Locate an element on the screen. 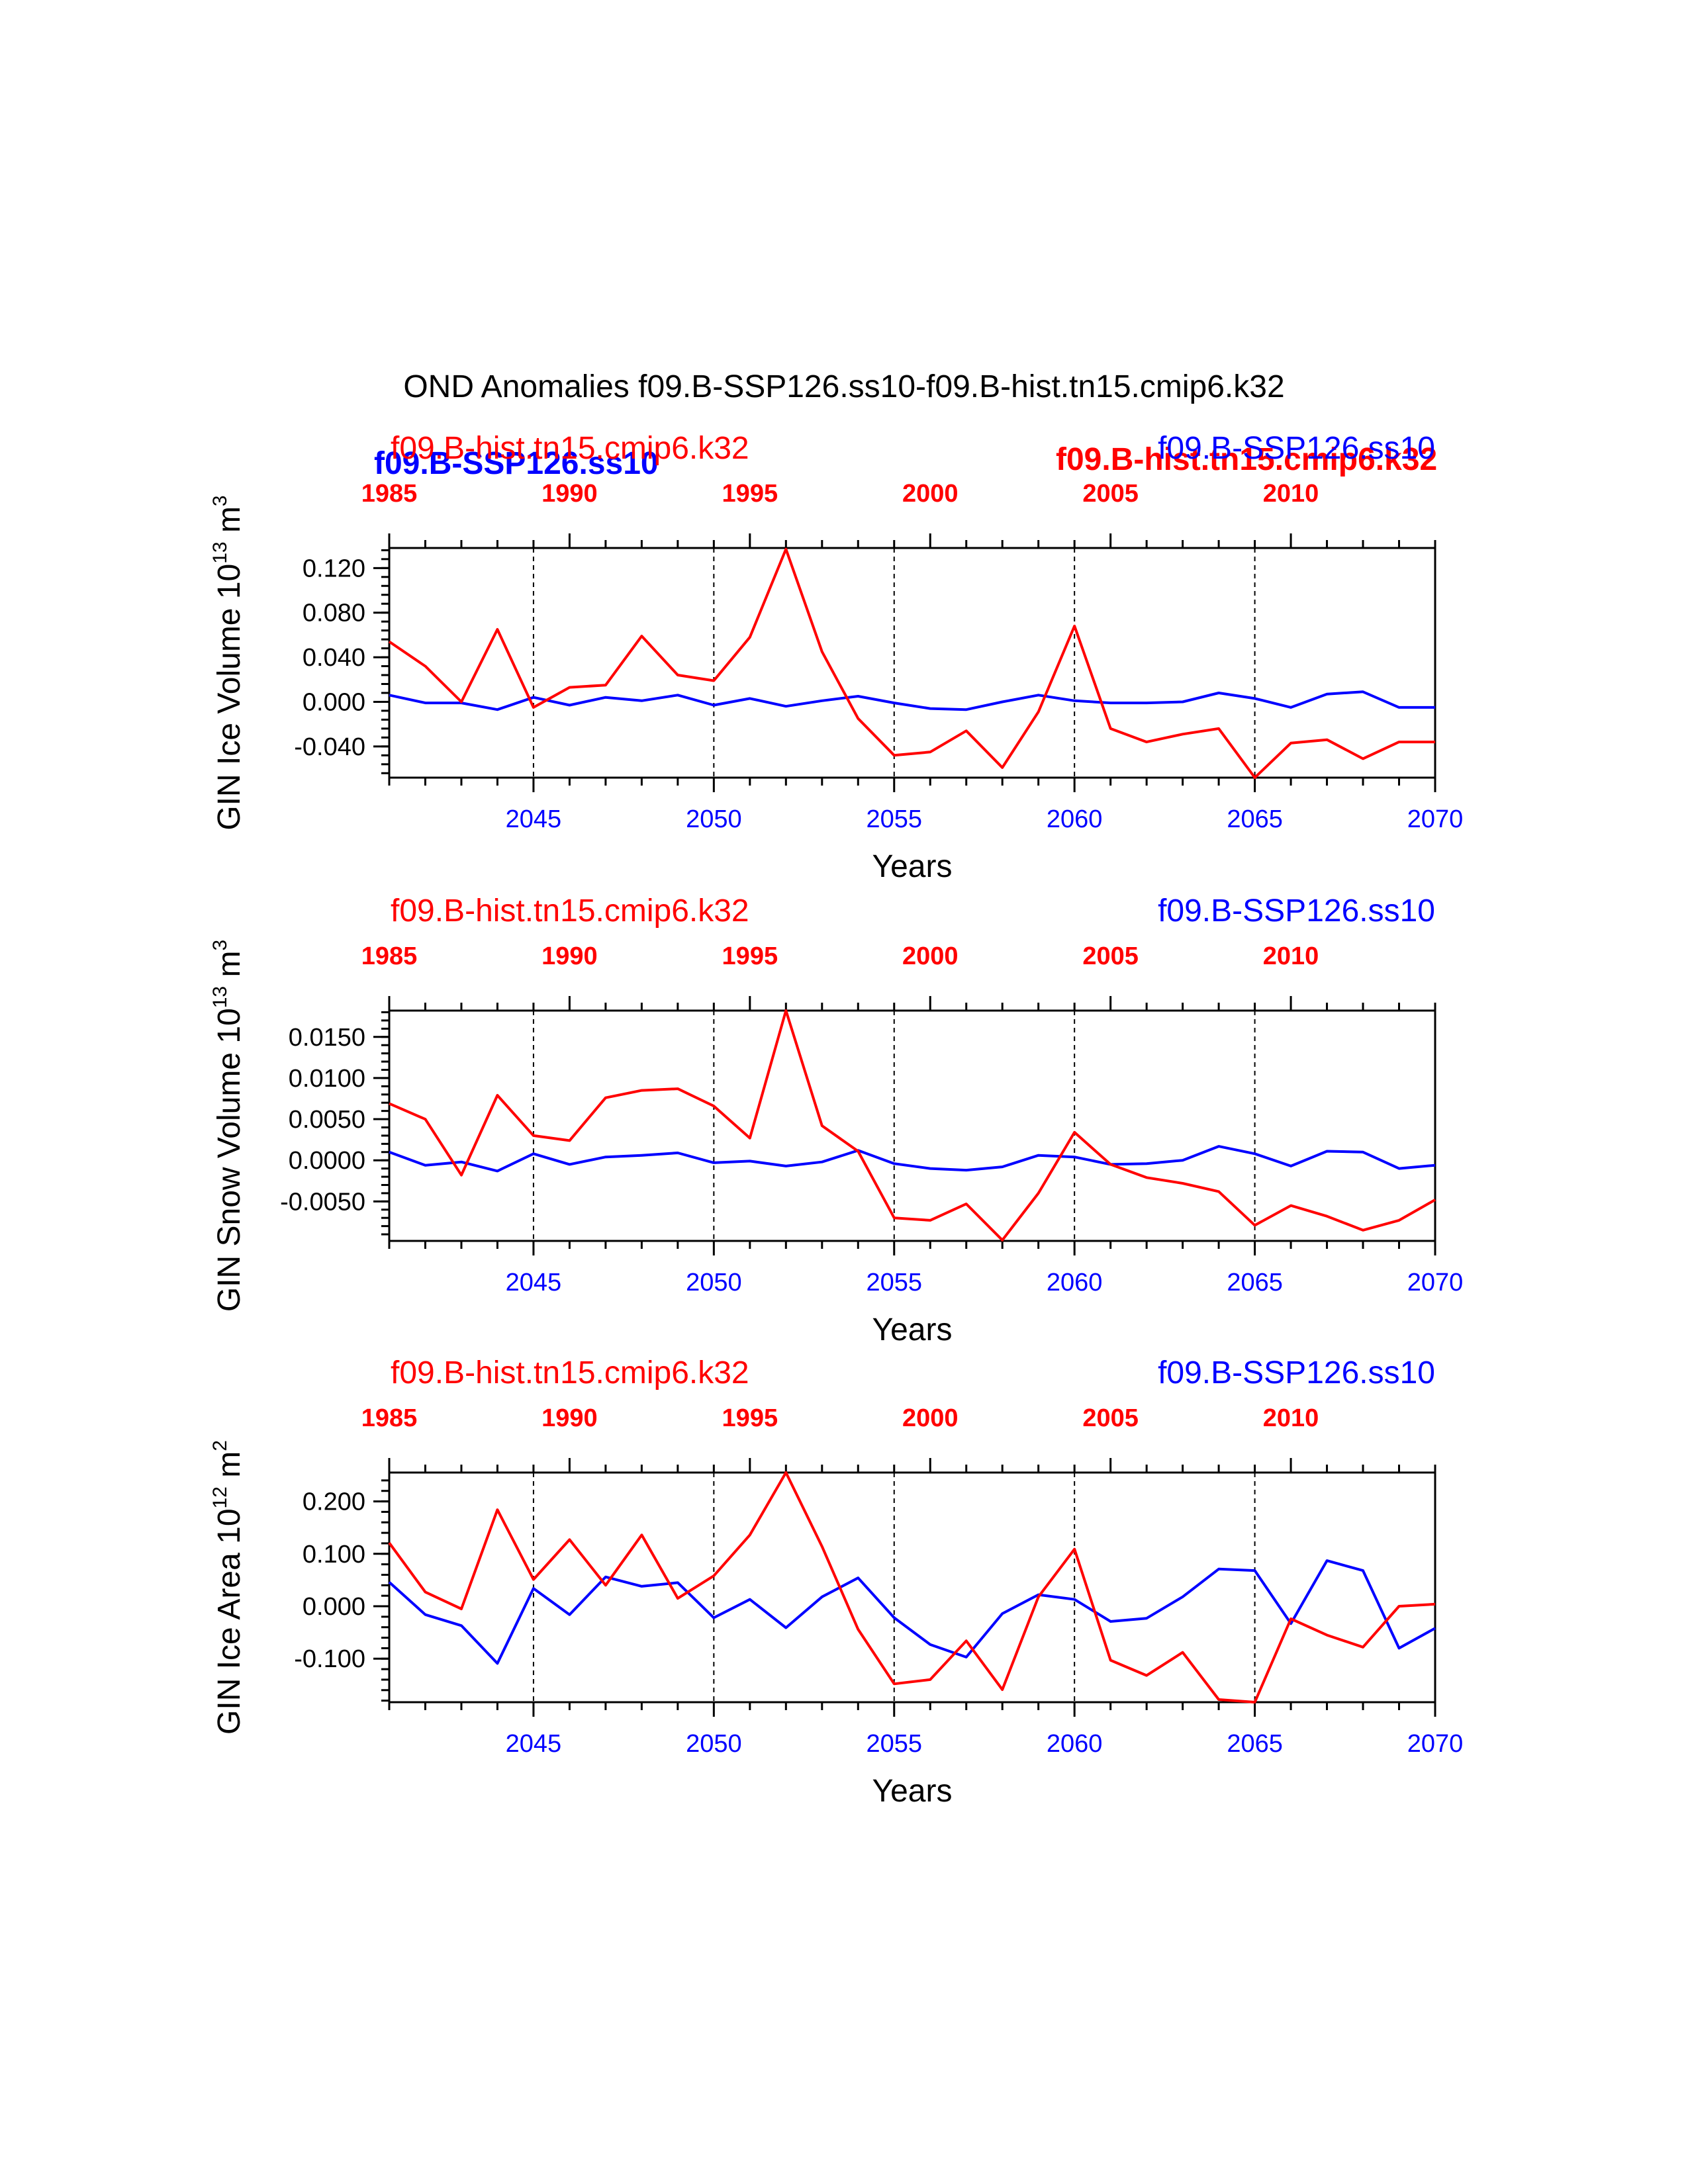 This screenshot has height=2184, width=1688. y-axis-label: GIN Snow Volume 1013 m3 is located at coordinates (228, 1126).